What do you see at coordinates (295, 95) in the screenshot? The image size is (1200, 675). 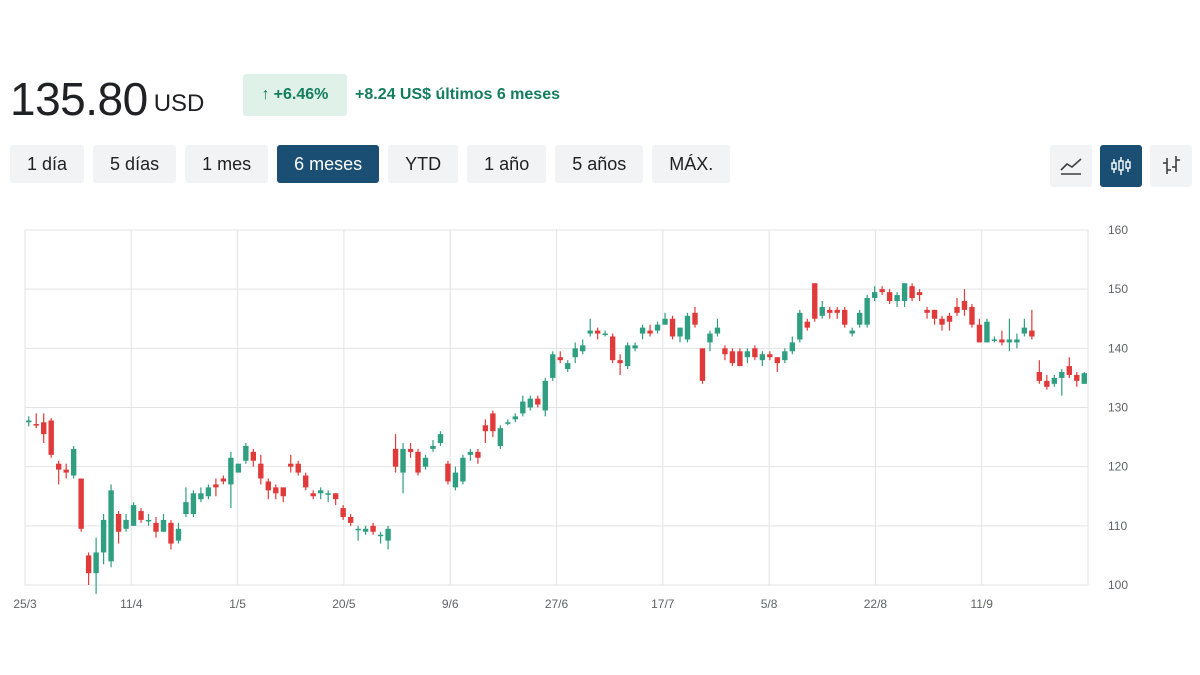 I see `change-percent-badge: ↑ +6.46%` at bounding box center [295, 95].